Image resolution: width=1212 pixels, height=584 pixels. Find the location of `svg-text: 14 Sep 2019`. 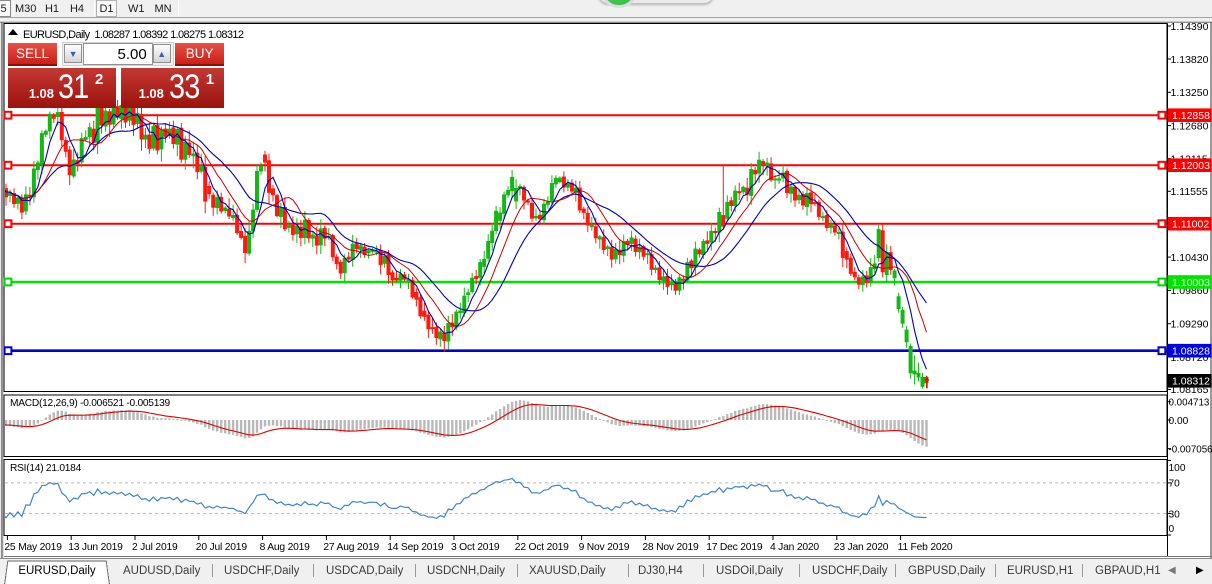

svg-text: 14 Sep 2019 is located at coordinates (415, 547).